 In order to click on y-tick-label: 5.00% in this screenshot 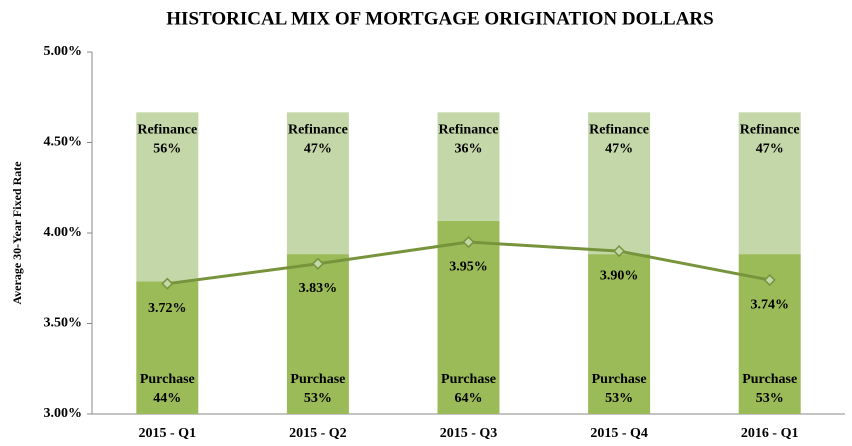, I will do `click(63, 51)`.